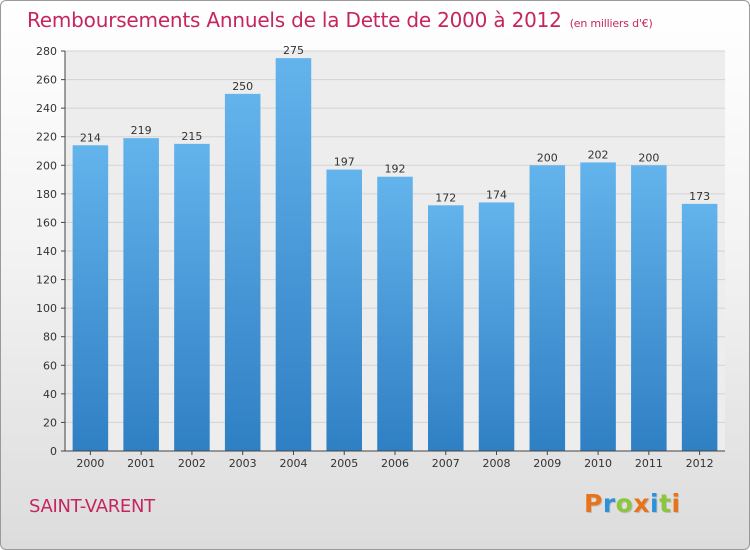 The image size is (750, 550). Describe the element at coordinates (649, 463) in the screenshot. I see `x-tick-label: 2011` at that location.